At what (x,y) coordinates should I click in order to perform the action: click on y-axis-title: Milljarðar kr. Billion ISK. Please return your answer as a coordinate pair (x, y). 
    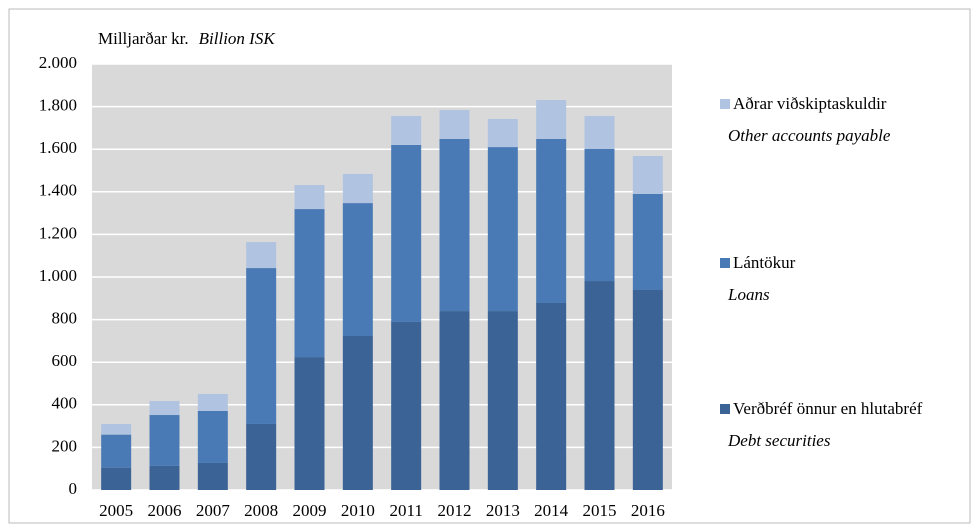
    Looking at the image, I should click on (187, 38).